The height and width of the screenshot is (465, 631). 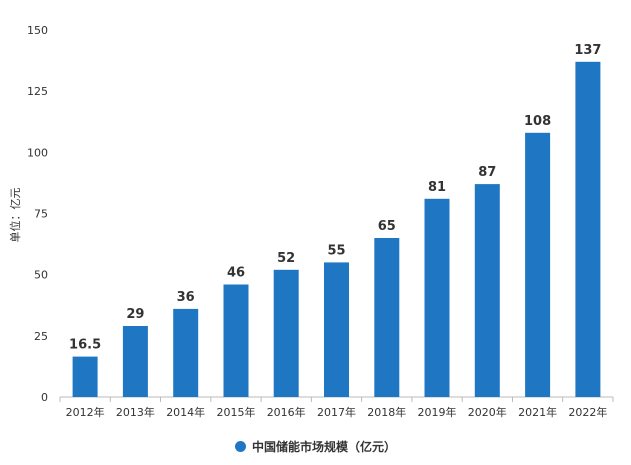 What do you see at coordinates (85, 345) in the screenshot?
I see `data-label: 16.5` at bounding box center [85, 345].